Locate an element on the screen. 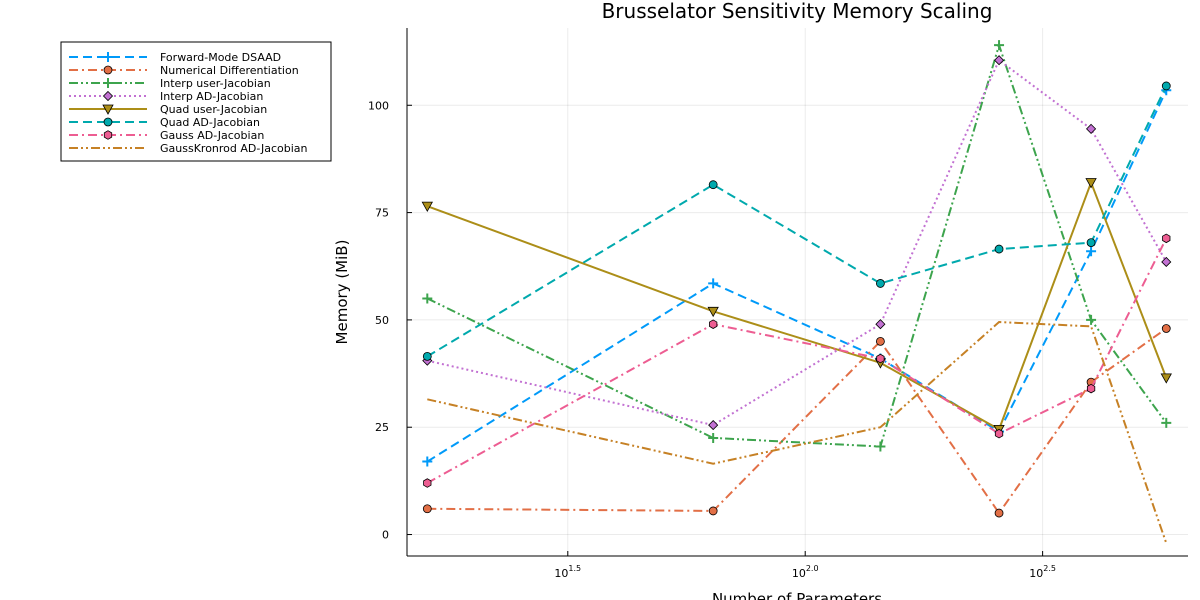 The width and height of the screenshot is (1200, 600). chart-title: Brusselator Sensitivity Memory Scaling is located at coordinates (797, 11).